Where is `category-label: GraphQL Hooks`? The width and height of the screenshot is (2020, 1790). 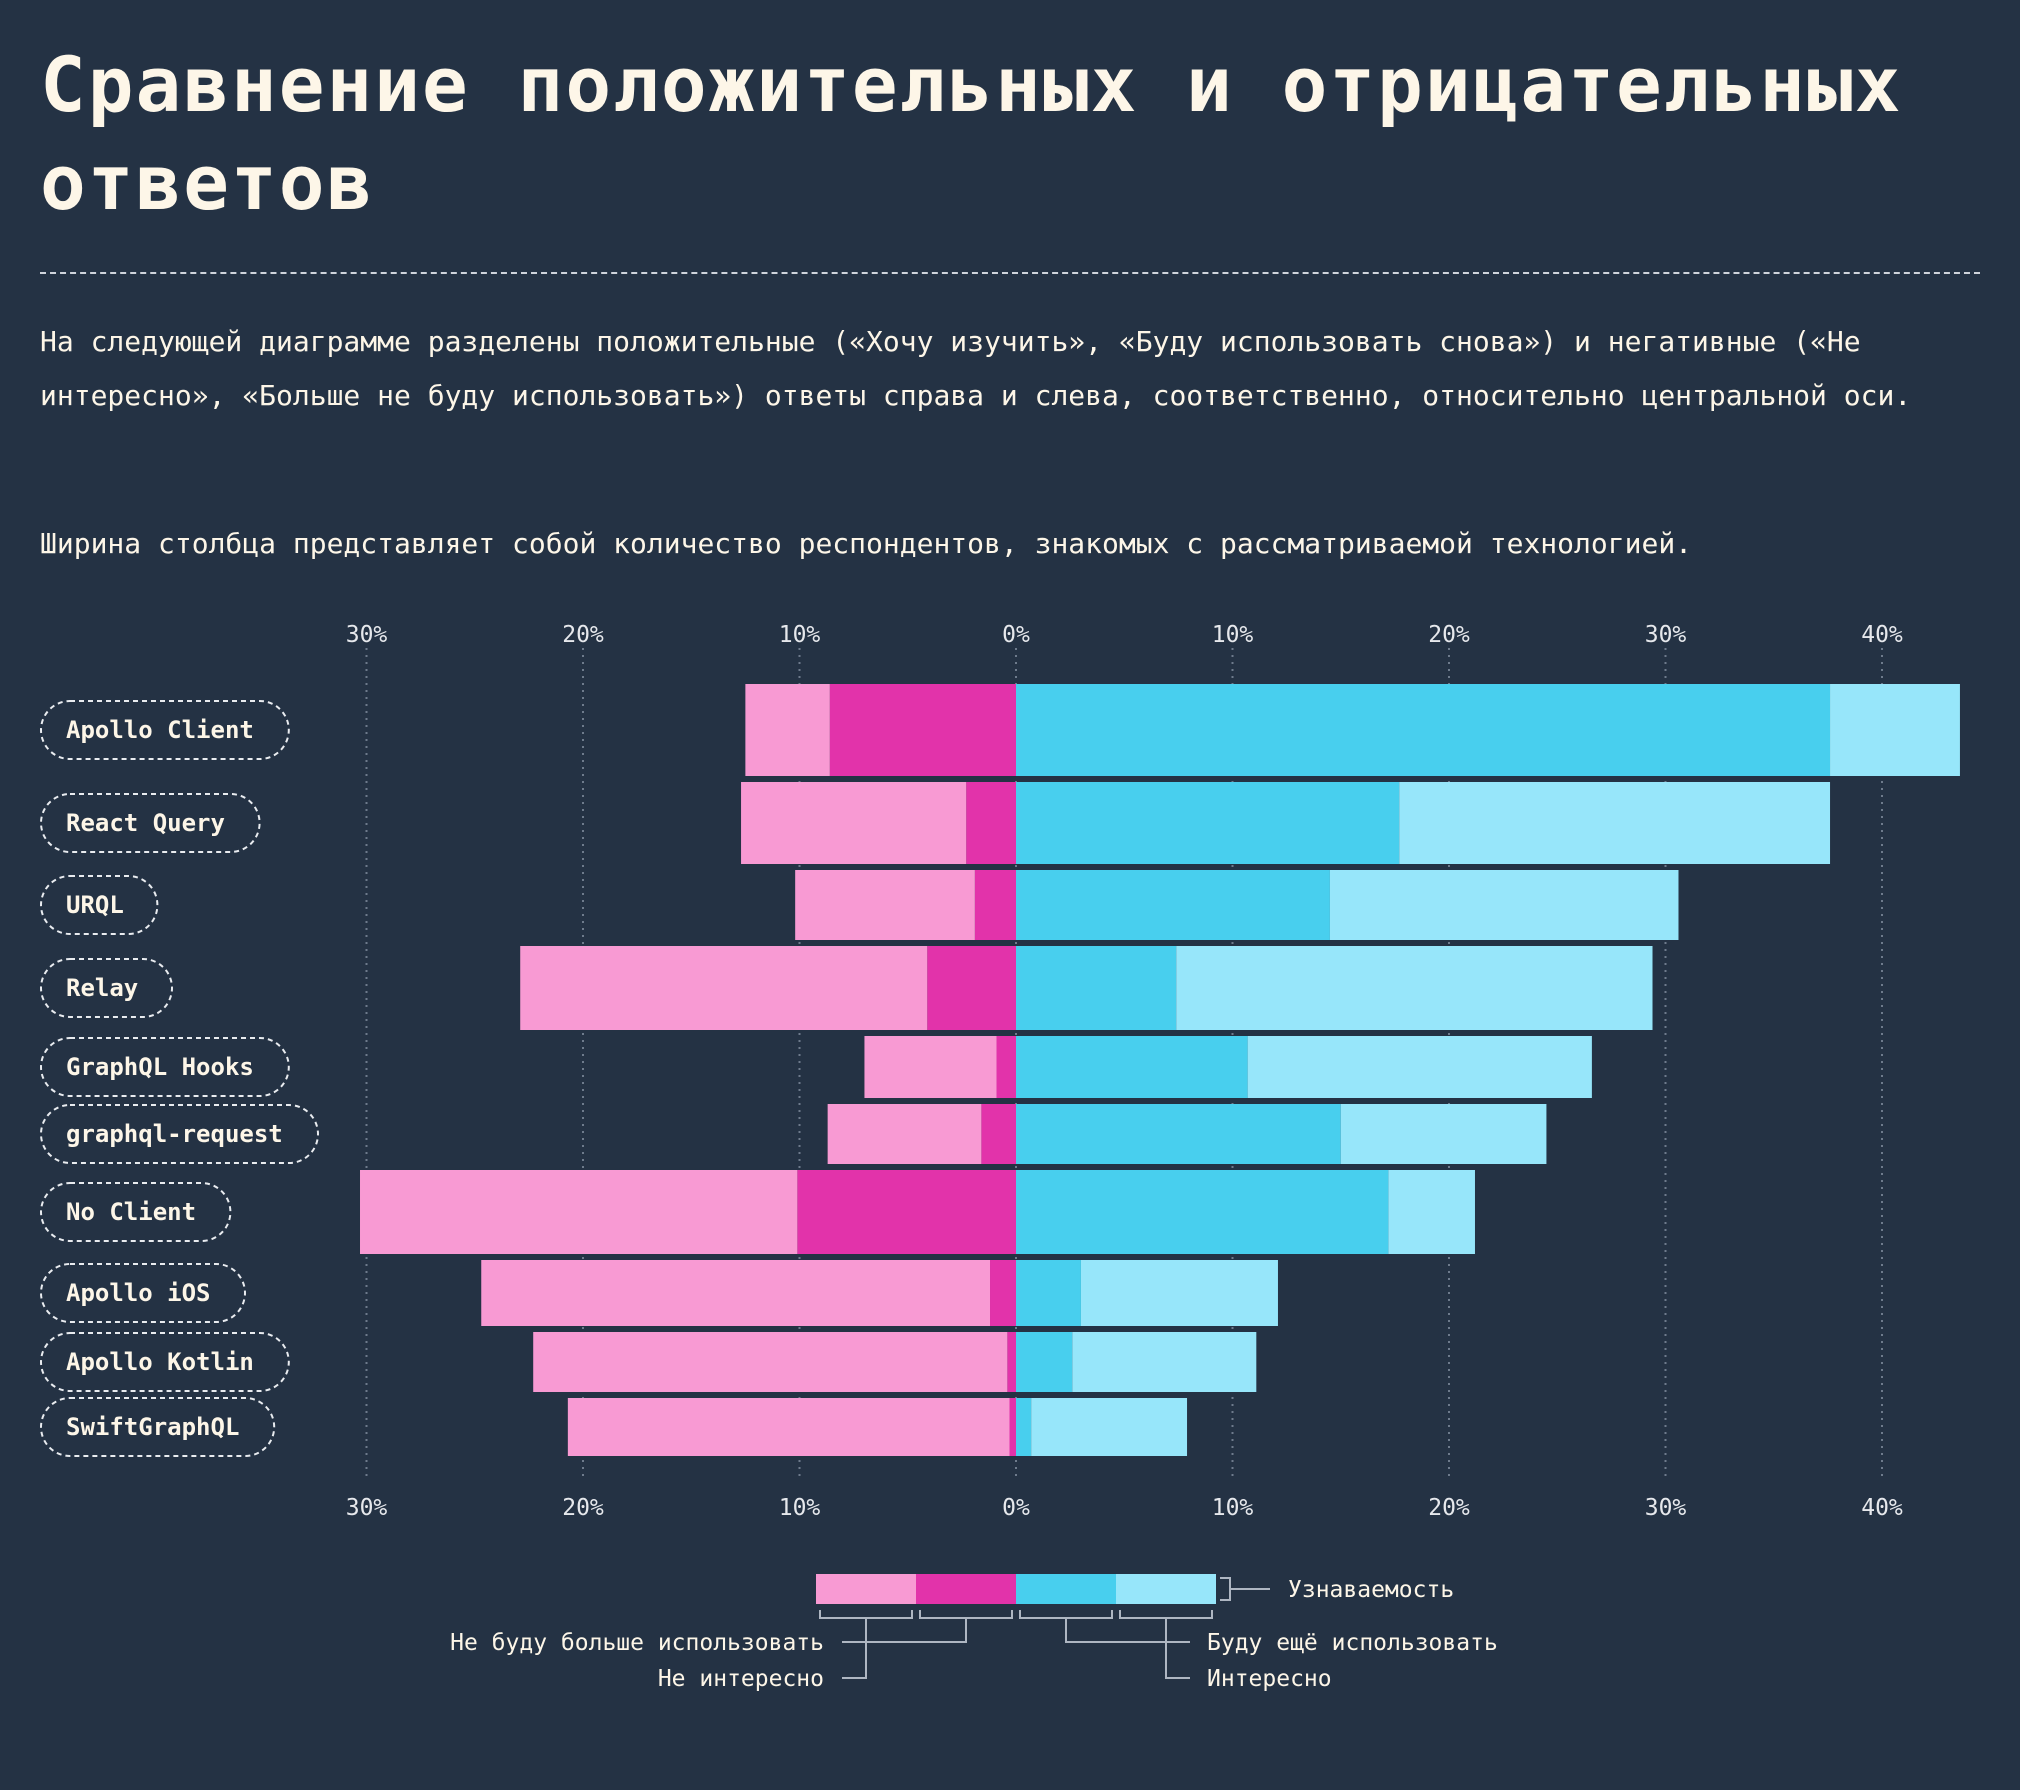 category-label: GraphQL Hooks is located at coordinates (160, 1067).